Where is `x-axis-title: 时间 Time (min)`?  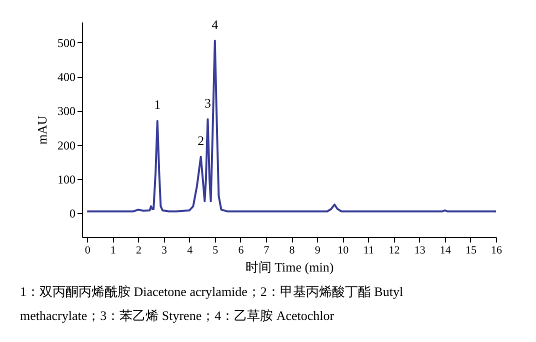
x-axis-title: 时间 Time (min) is located at coordinates (289, 267).